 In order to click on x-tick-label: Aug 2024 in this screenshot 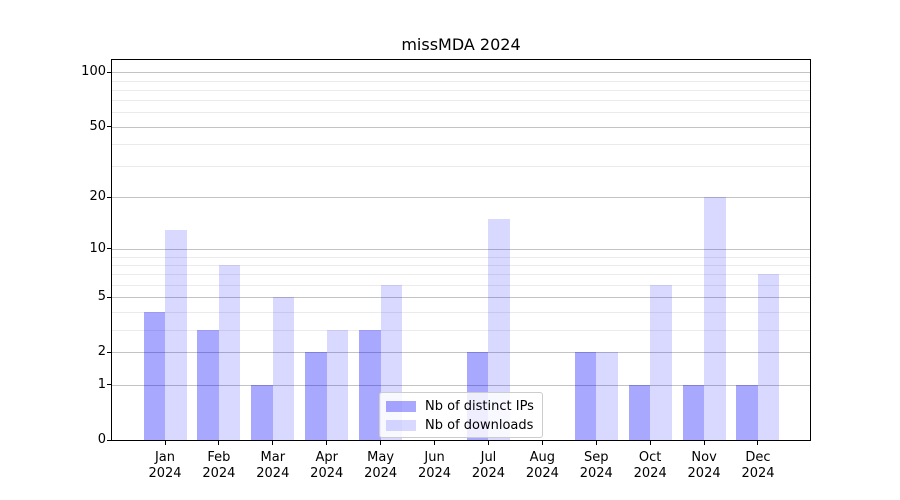, I will do `click(542, 466)`.